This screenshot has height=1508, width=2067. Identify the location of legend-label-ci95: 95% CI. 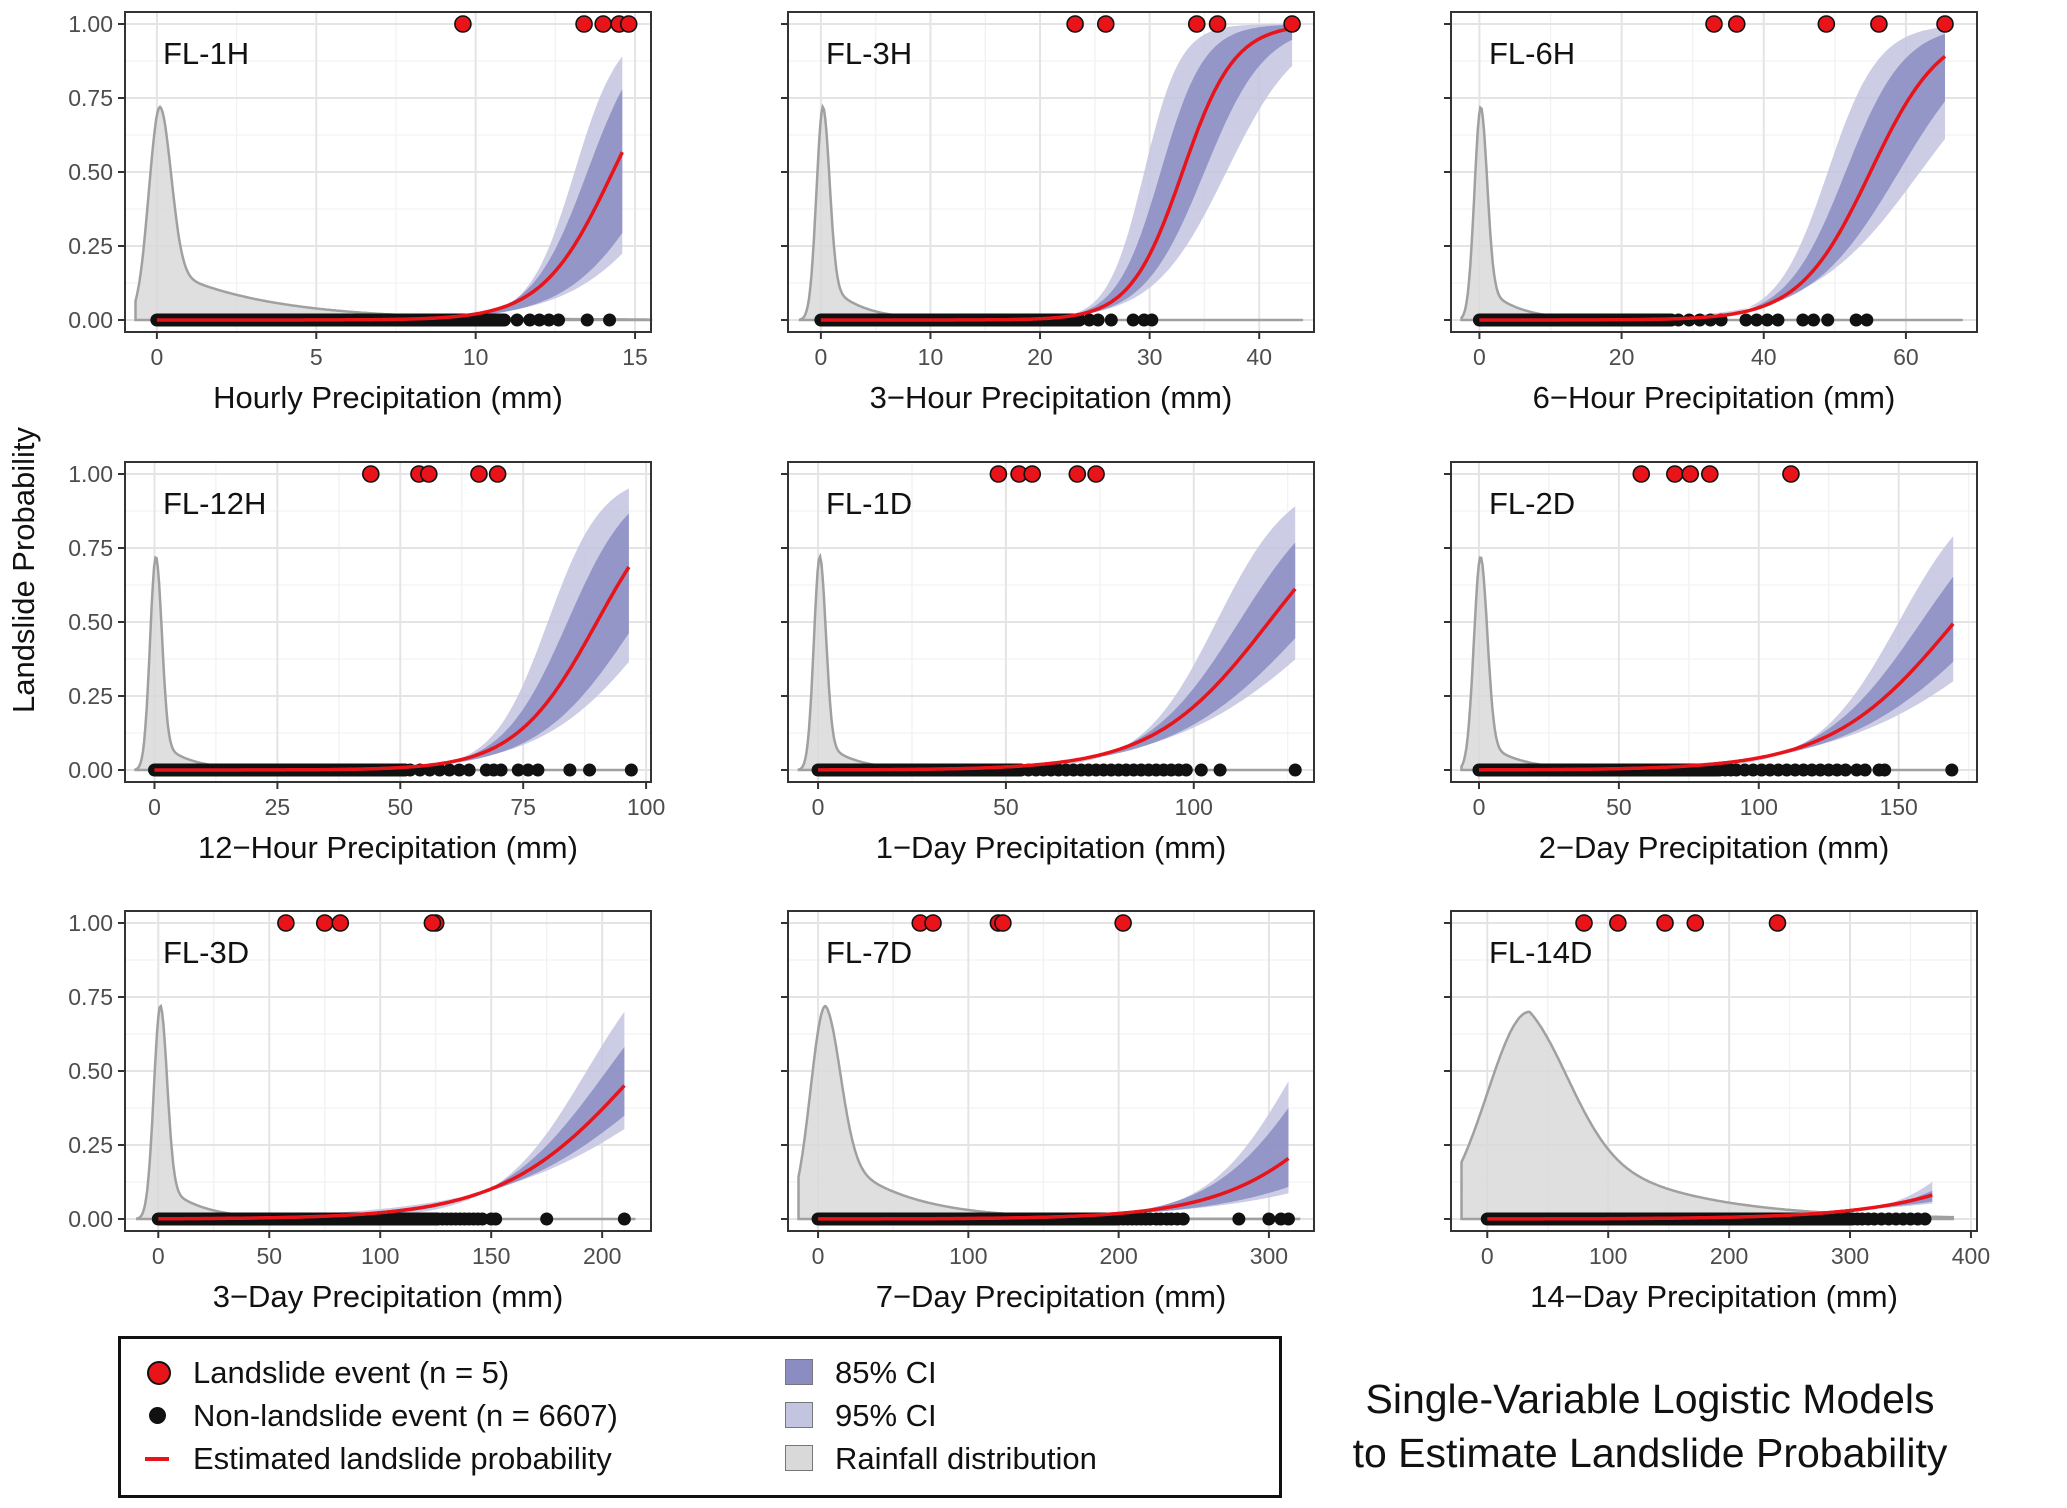
(886, 1415).